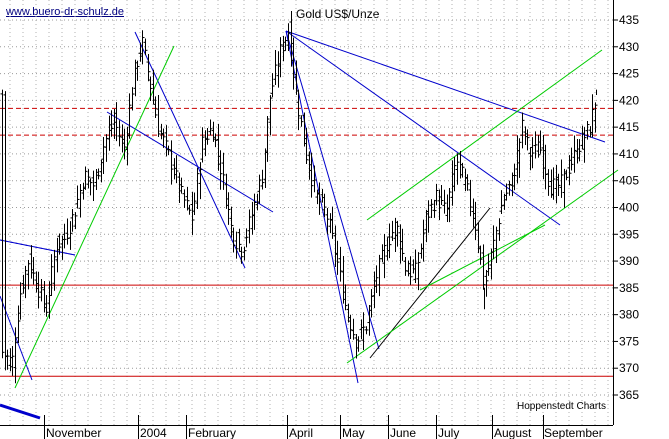  Describe the element at coordinates (629, 47) in the screenshot. I see `y-tick-label: 430` at that location.